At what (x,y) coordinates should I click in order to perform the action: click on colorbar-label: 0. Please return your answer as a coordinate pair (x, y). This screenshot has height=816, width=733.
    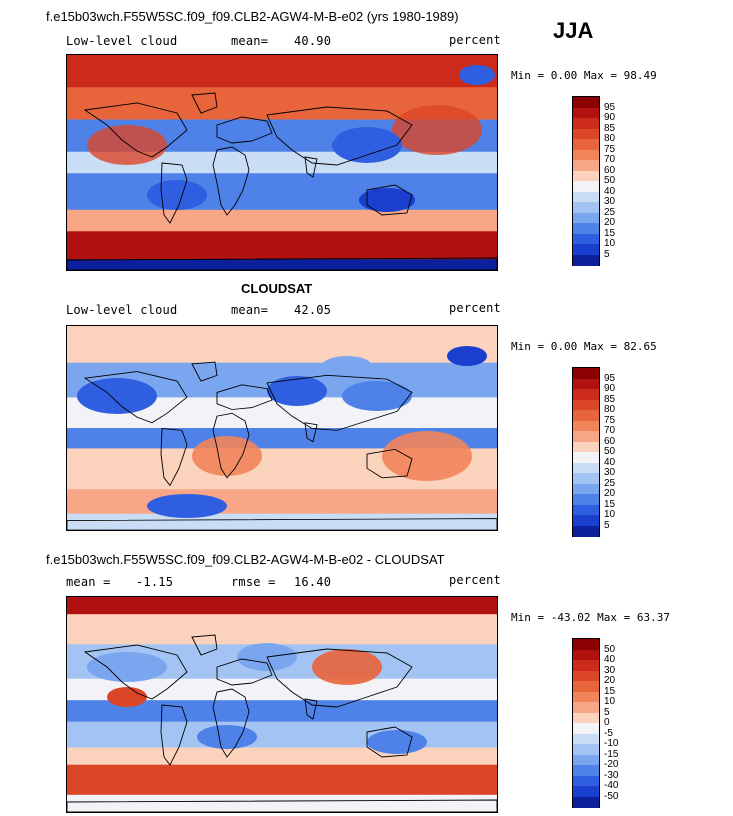
    Looking at the image, I should click on (607, 722).